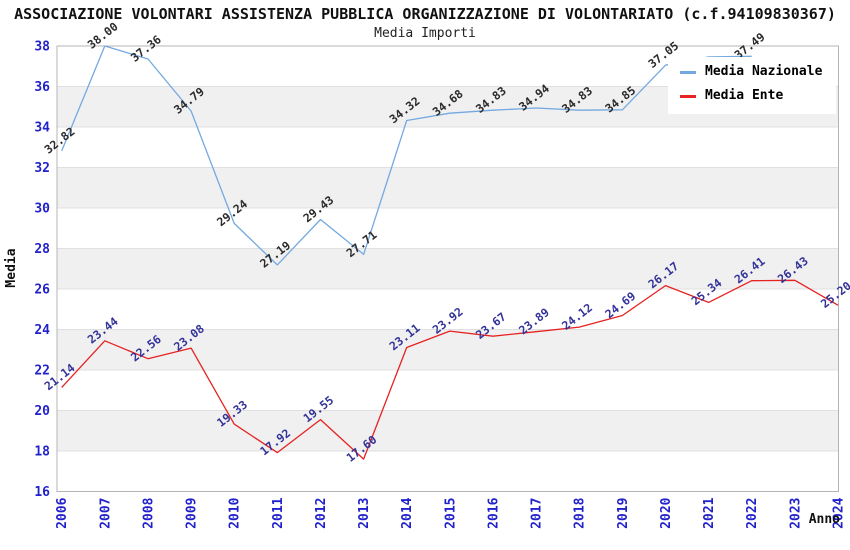  What do you see at coordinates (688, 96) in the screenshot?
I see `media-ente-swatch` at bounding box center [688, 96].